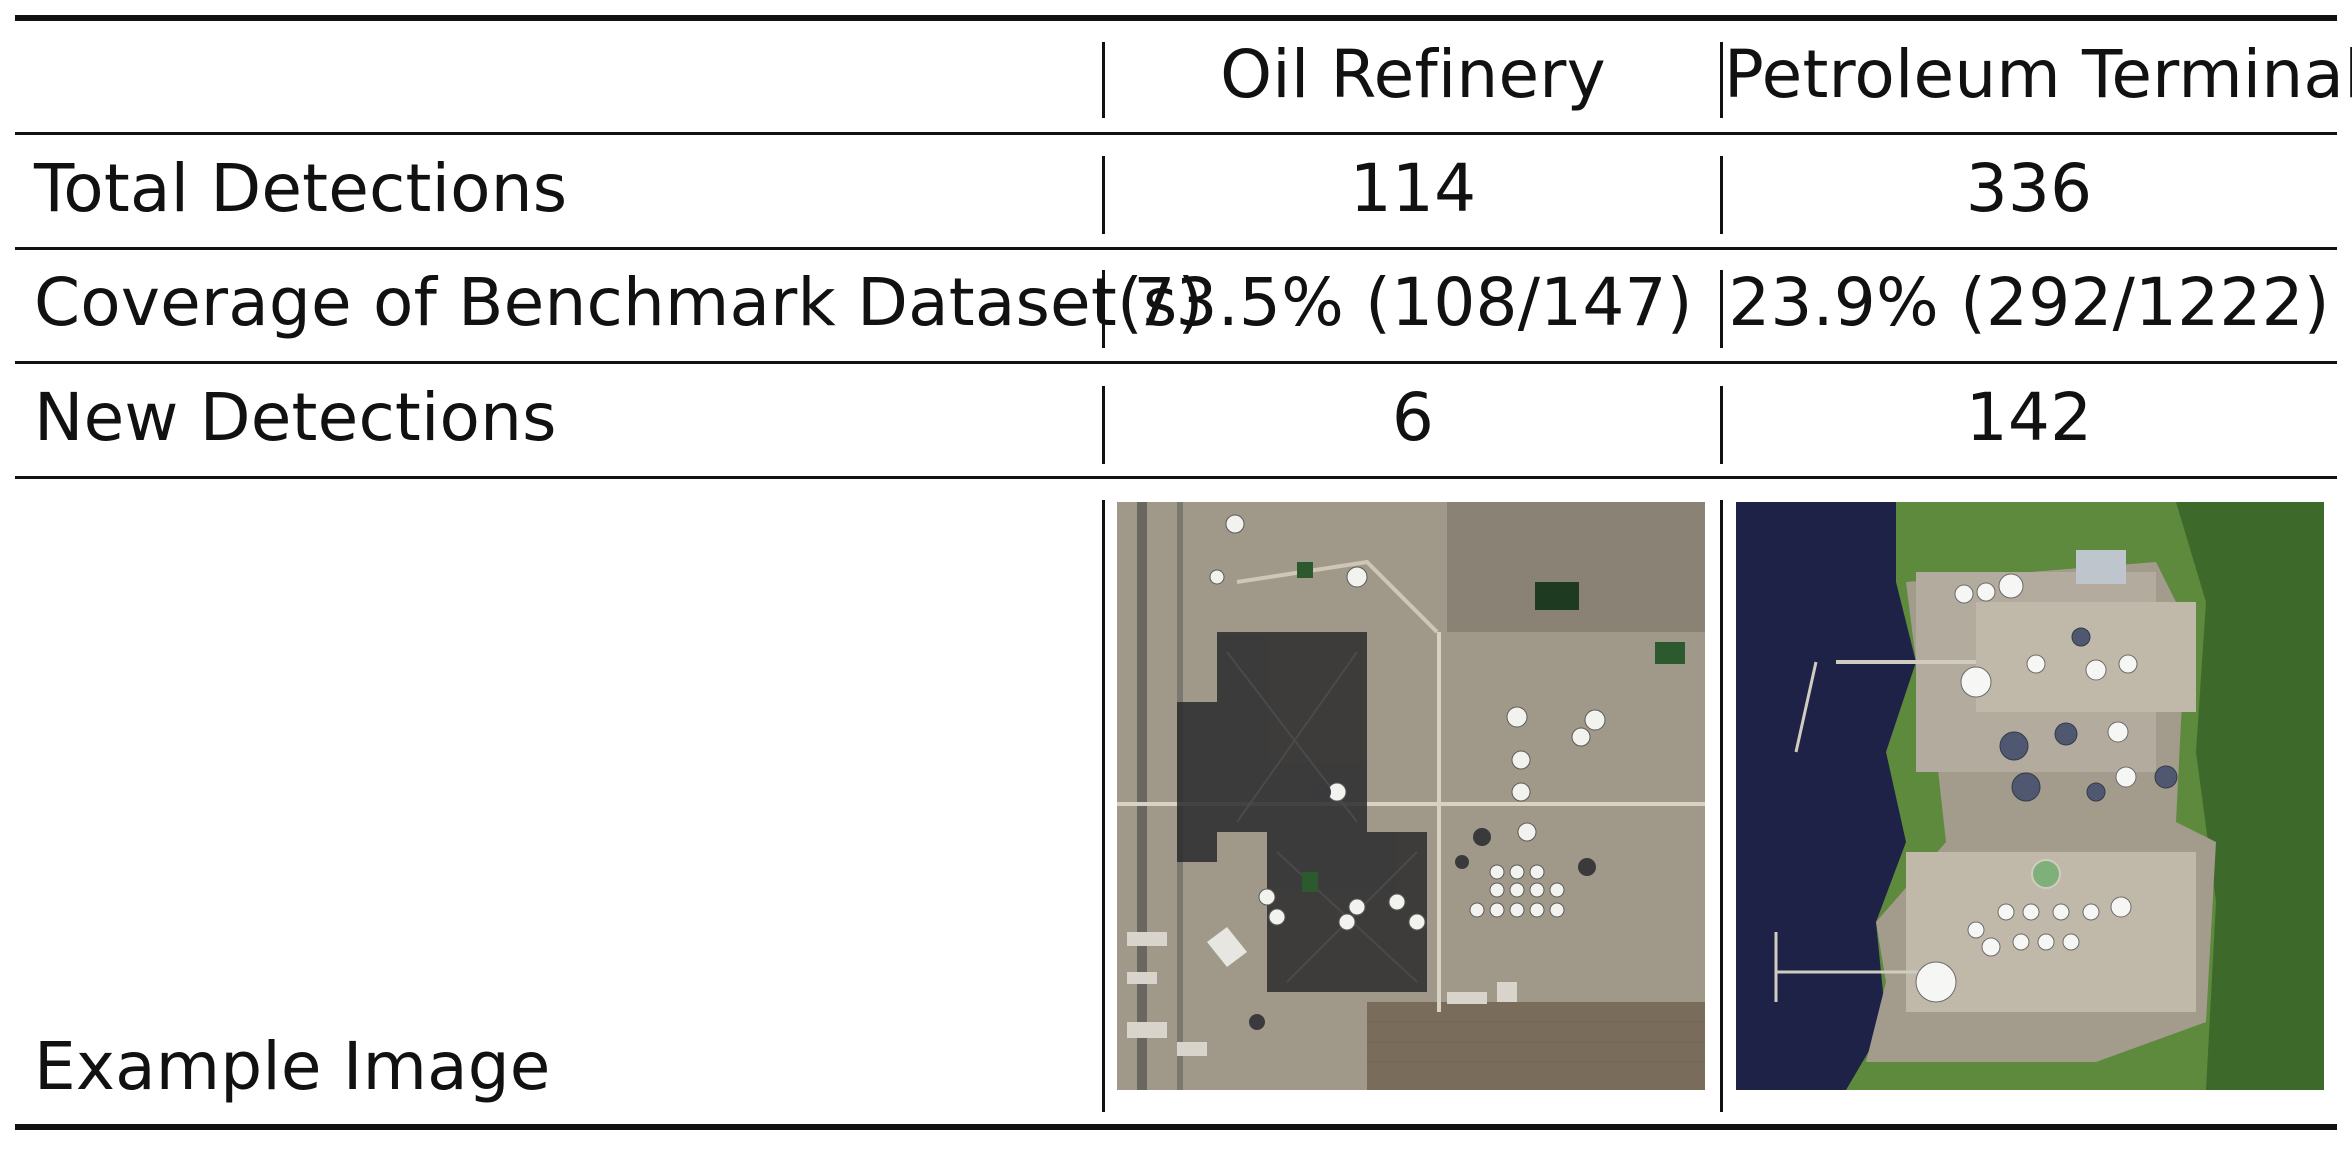 This screenshot has width=2352, height=1152. Describe the element at coordinates (1176, 1127) in the screenshot. I see `bottom-rule` at that location.